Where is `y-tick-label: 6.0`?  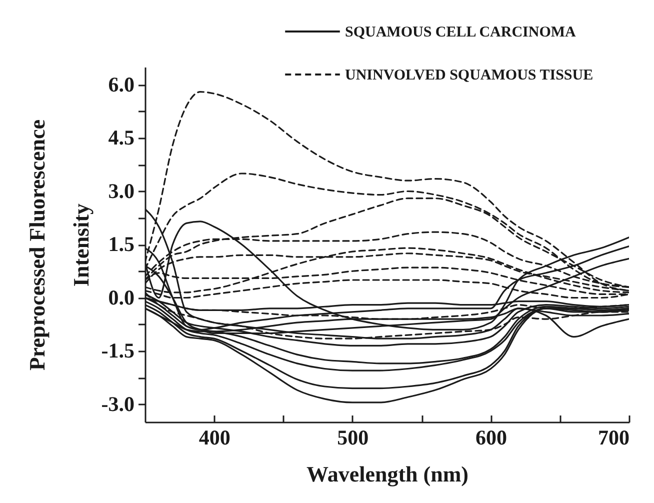 y-tick-label: 6.0 is located at coordinates (121, 84).